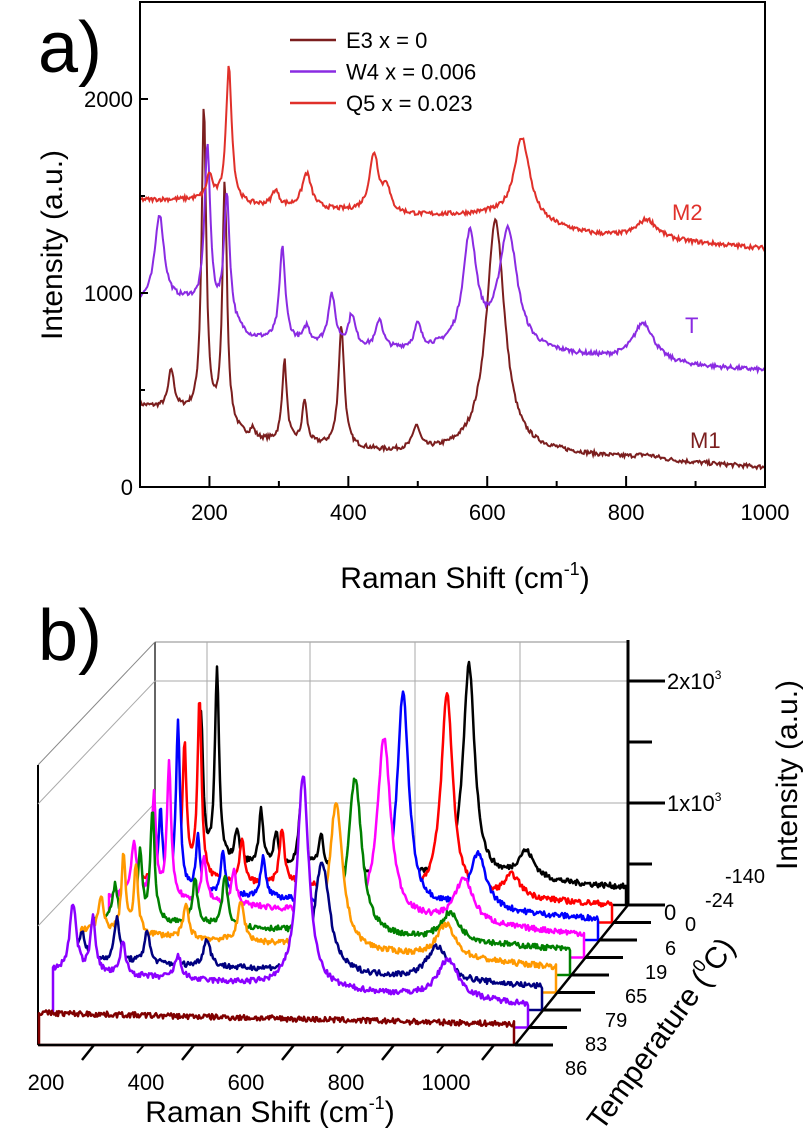 This screenshot has height=1139, width=807. I want to click on y-tick-label: 2000, so click(108, 99).